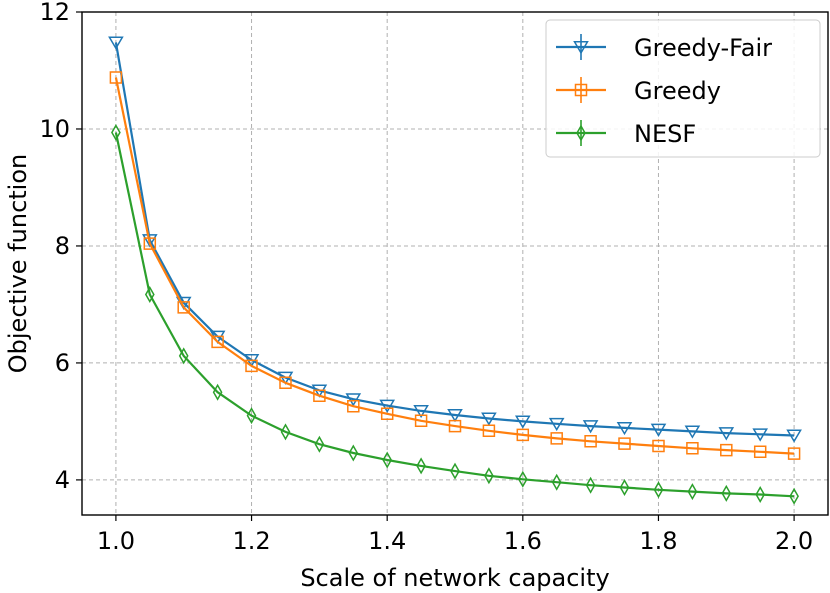 The image size is (830, 593). Describe the element at coordinates (626, 134) in the screenshot. I see `legend-entry: NESF` at that location.